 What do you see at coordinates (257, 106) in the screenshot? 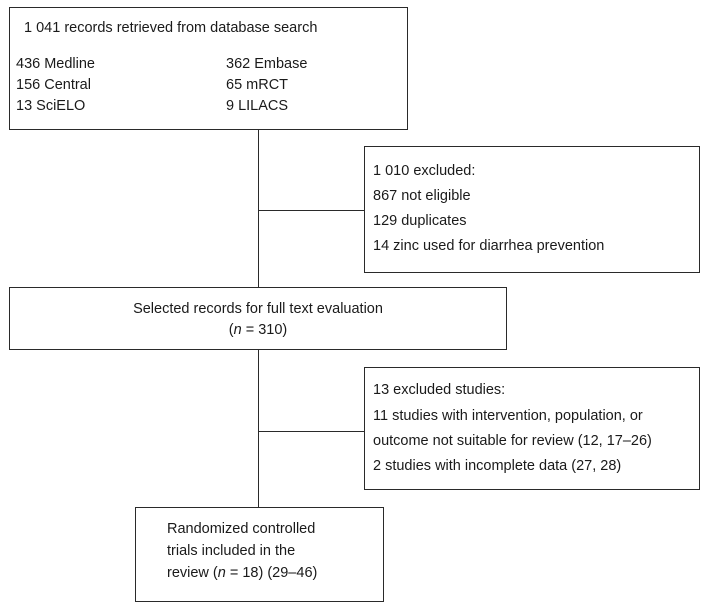
I see `source-lilacs: 9 LILACS` at bounding box center [257, 106].